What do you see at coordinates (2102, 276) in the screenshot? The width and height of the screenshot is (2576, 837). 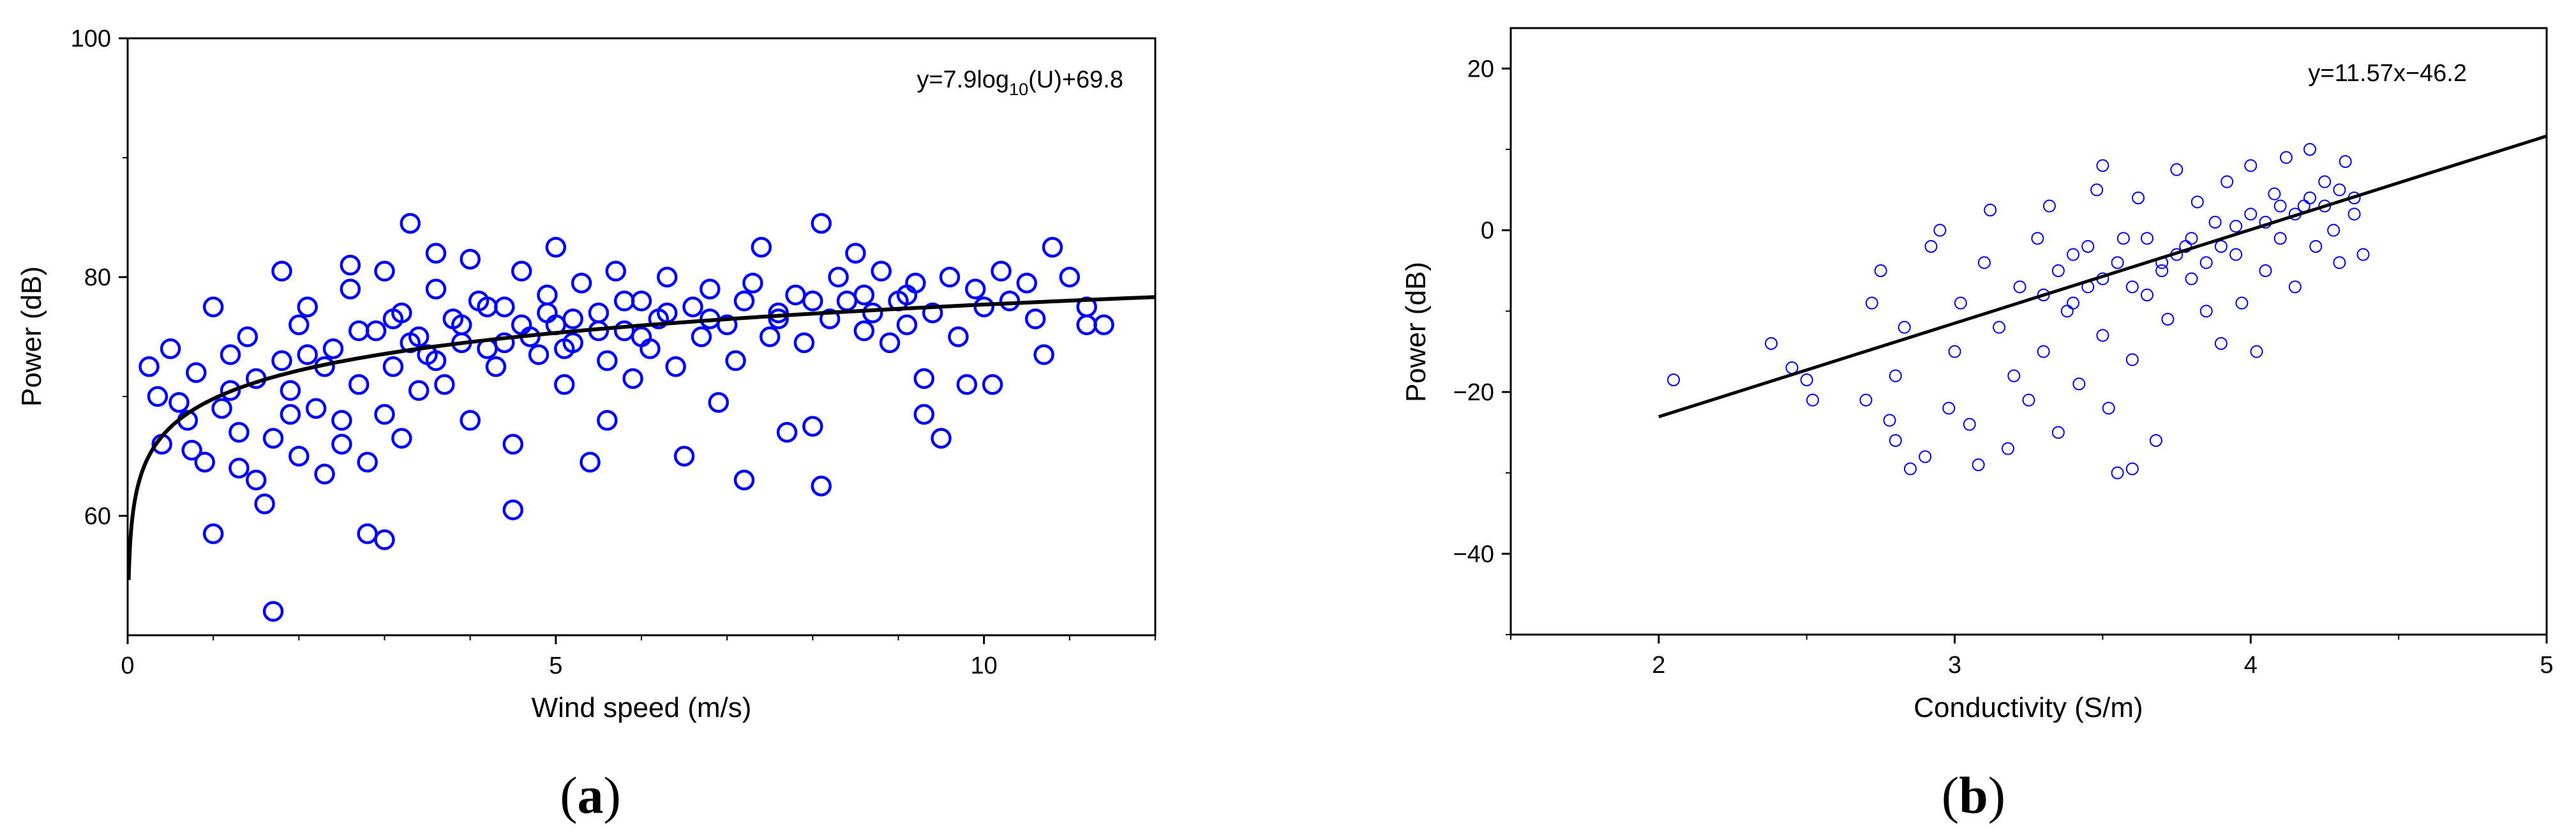 I see `fit-line-b` at bounding box center [2102, 276].